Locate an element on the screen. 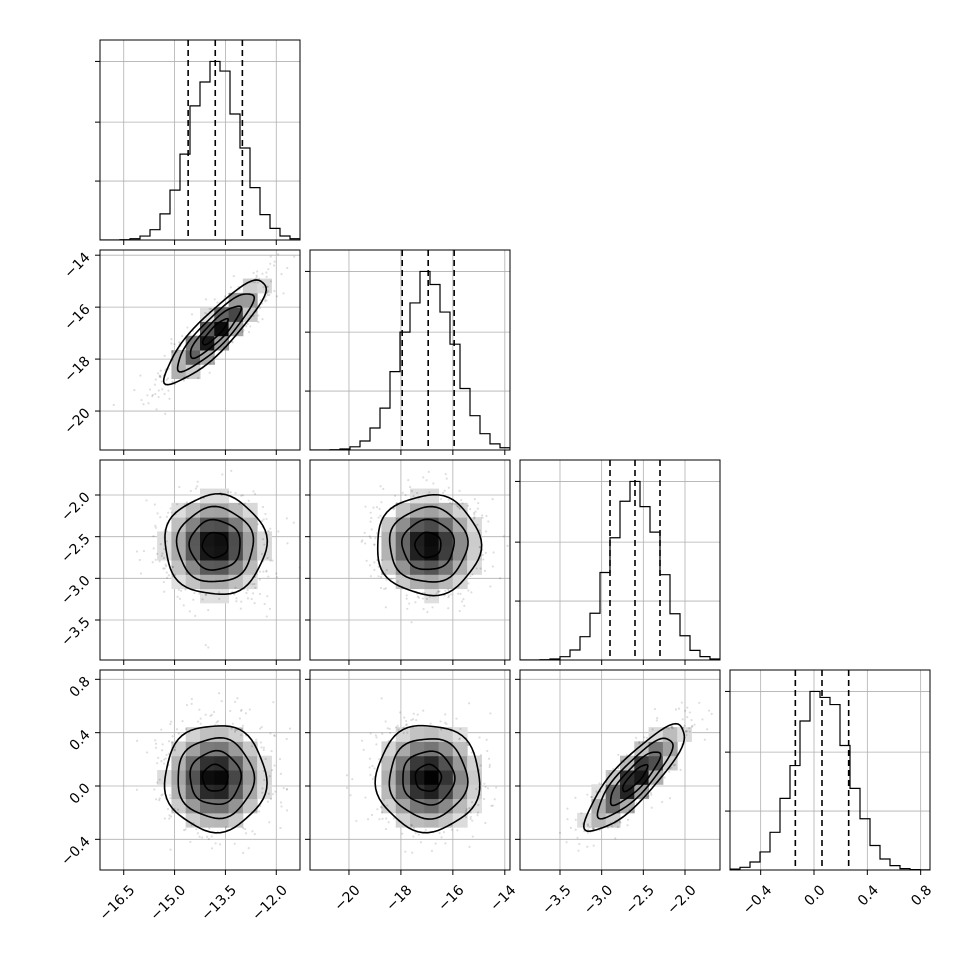  panel-frame is located at coordinates (830, 770).